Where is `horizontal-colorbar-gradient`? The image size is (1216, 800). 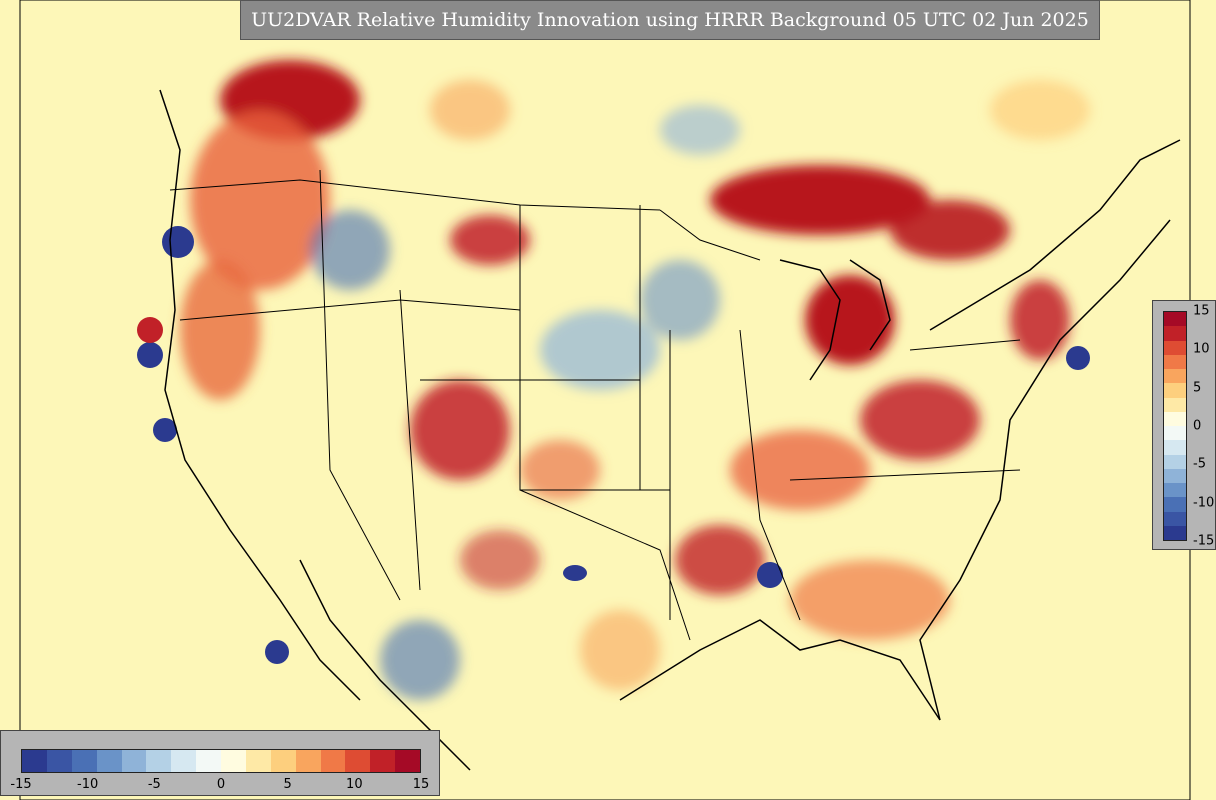 horizontal-colorbar-gradient is located at coordinates (221, 761).